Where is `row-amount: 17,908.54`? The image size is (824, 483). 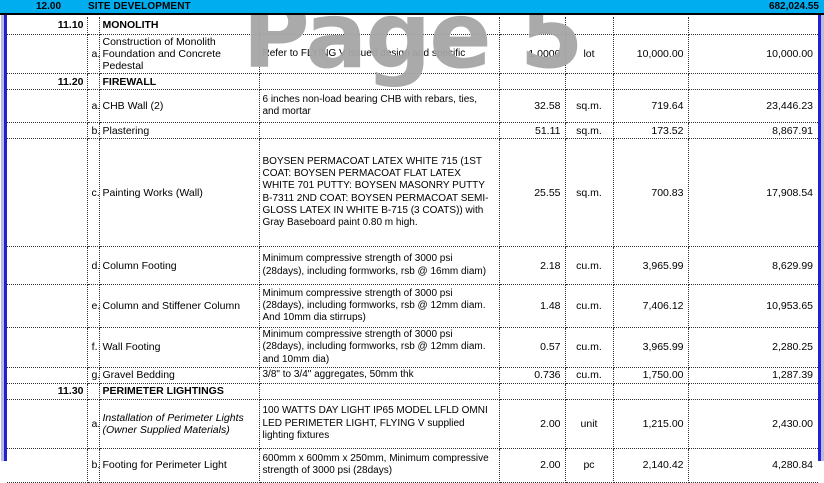
row-amount: 17,908.54 is located at coordinates (753, 193).